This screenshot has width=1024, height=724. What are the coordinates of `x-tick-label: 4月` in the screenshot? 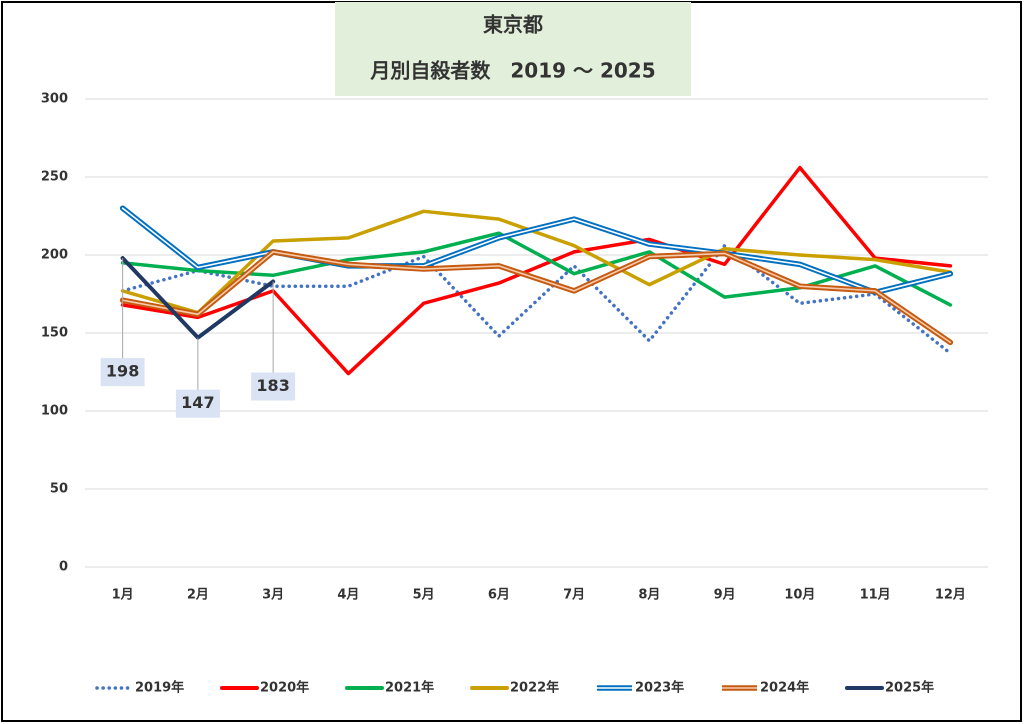 It's located at (348, 595).